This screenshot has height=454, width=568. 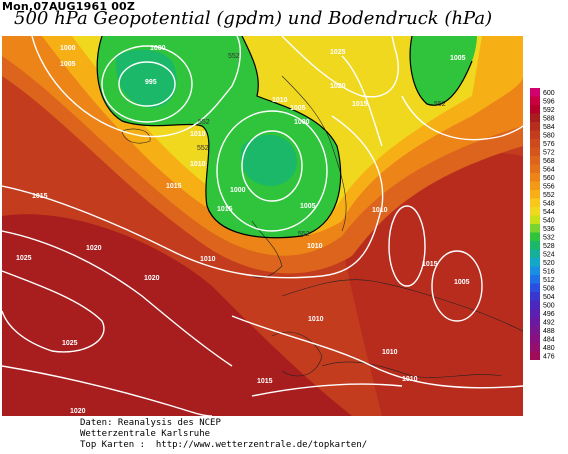 What do you see at coordinates (549, 348) in the screenshot?
I see `scale-label: 480` at bounding box center [549, 348].